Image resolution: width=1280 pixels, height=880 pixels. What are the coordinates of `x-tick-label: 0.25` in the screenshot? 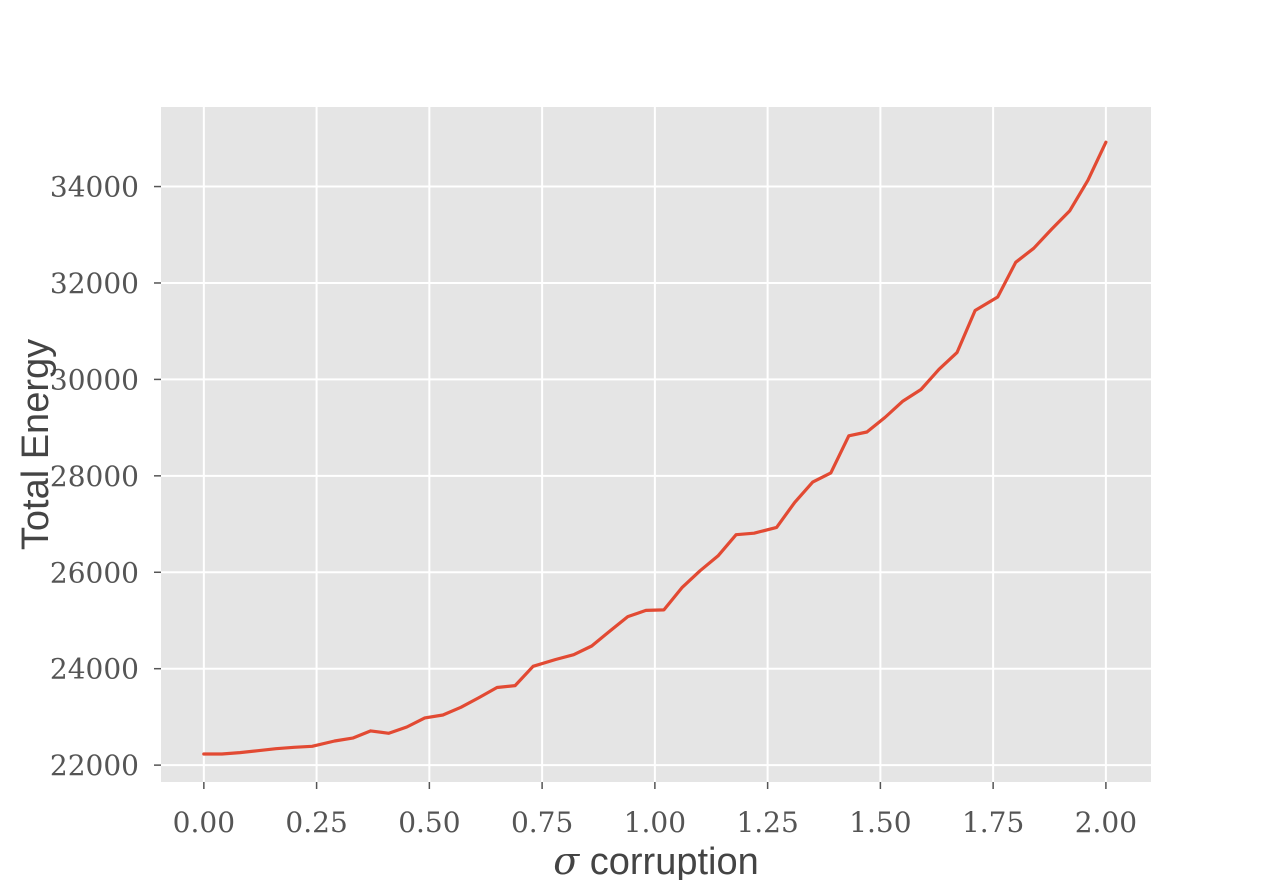 It's located at (316, 822).